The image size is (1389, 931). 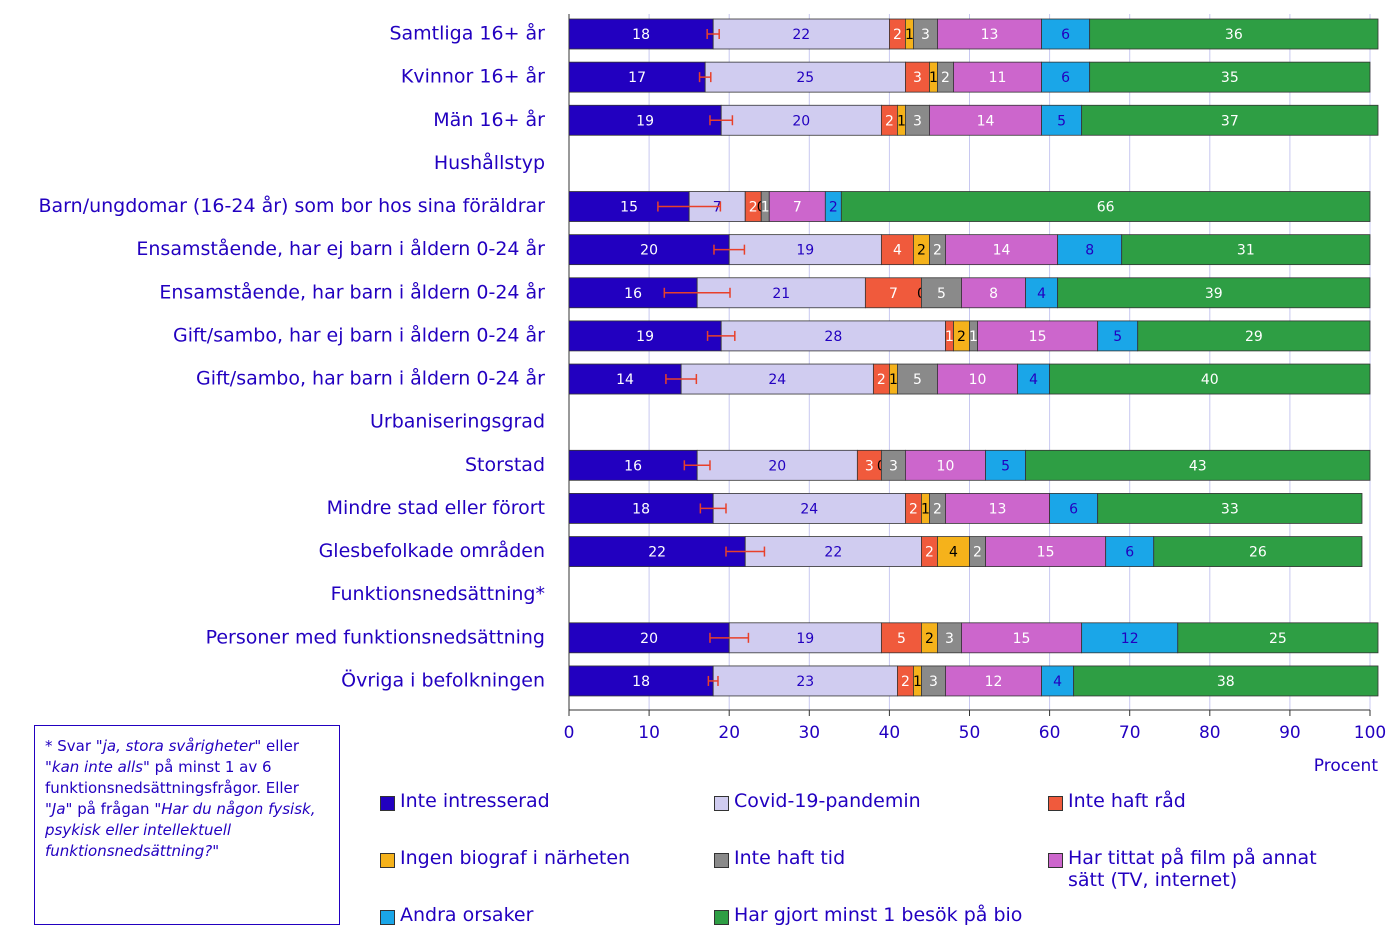 I want to click on value-label: 13, so click(x=990, y=35).